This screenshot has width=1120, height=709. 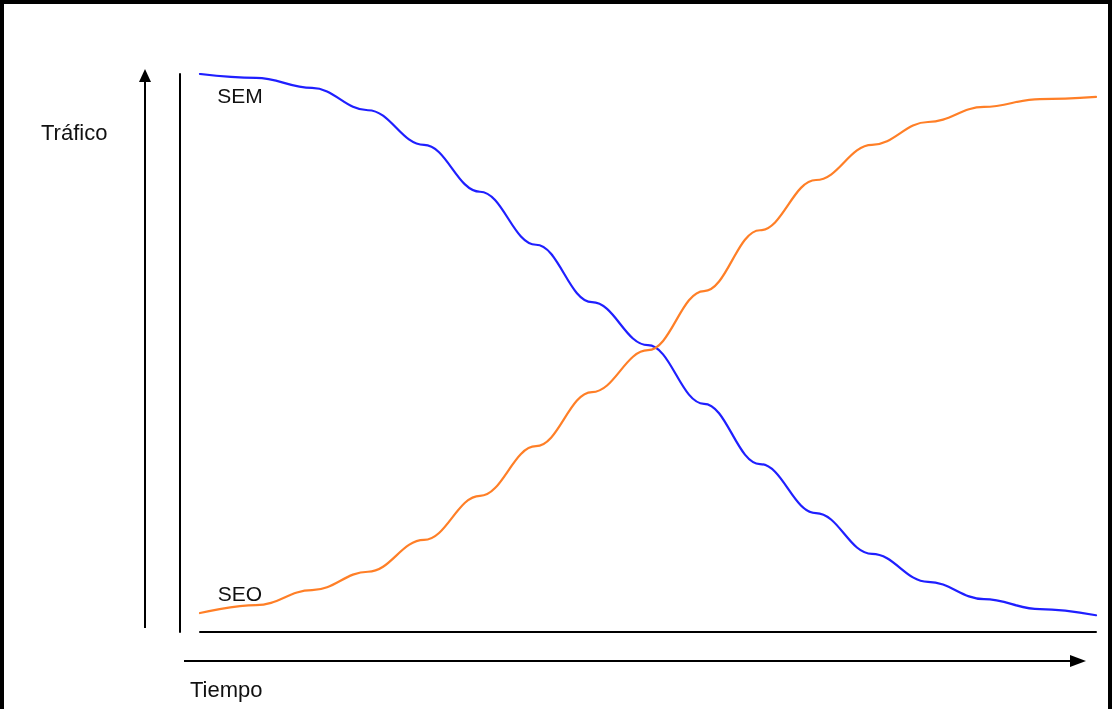 I want to click on x-axis-title: Tiempo, so click(x=226, y=690).